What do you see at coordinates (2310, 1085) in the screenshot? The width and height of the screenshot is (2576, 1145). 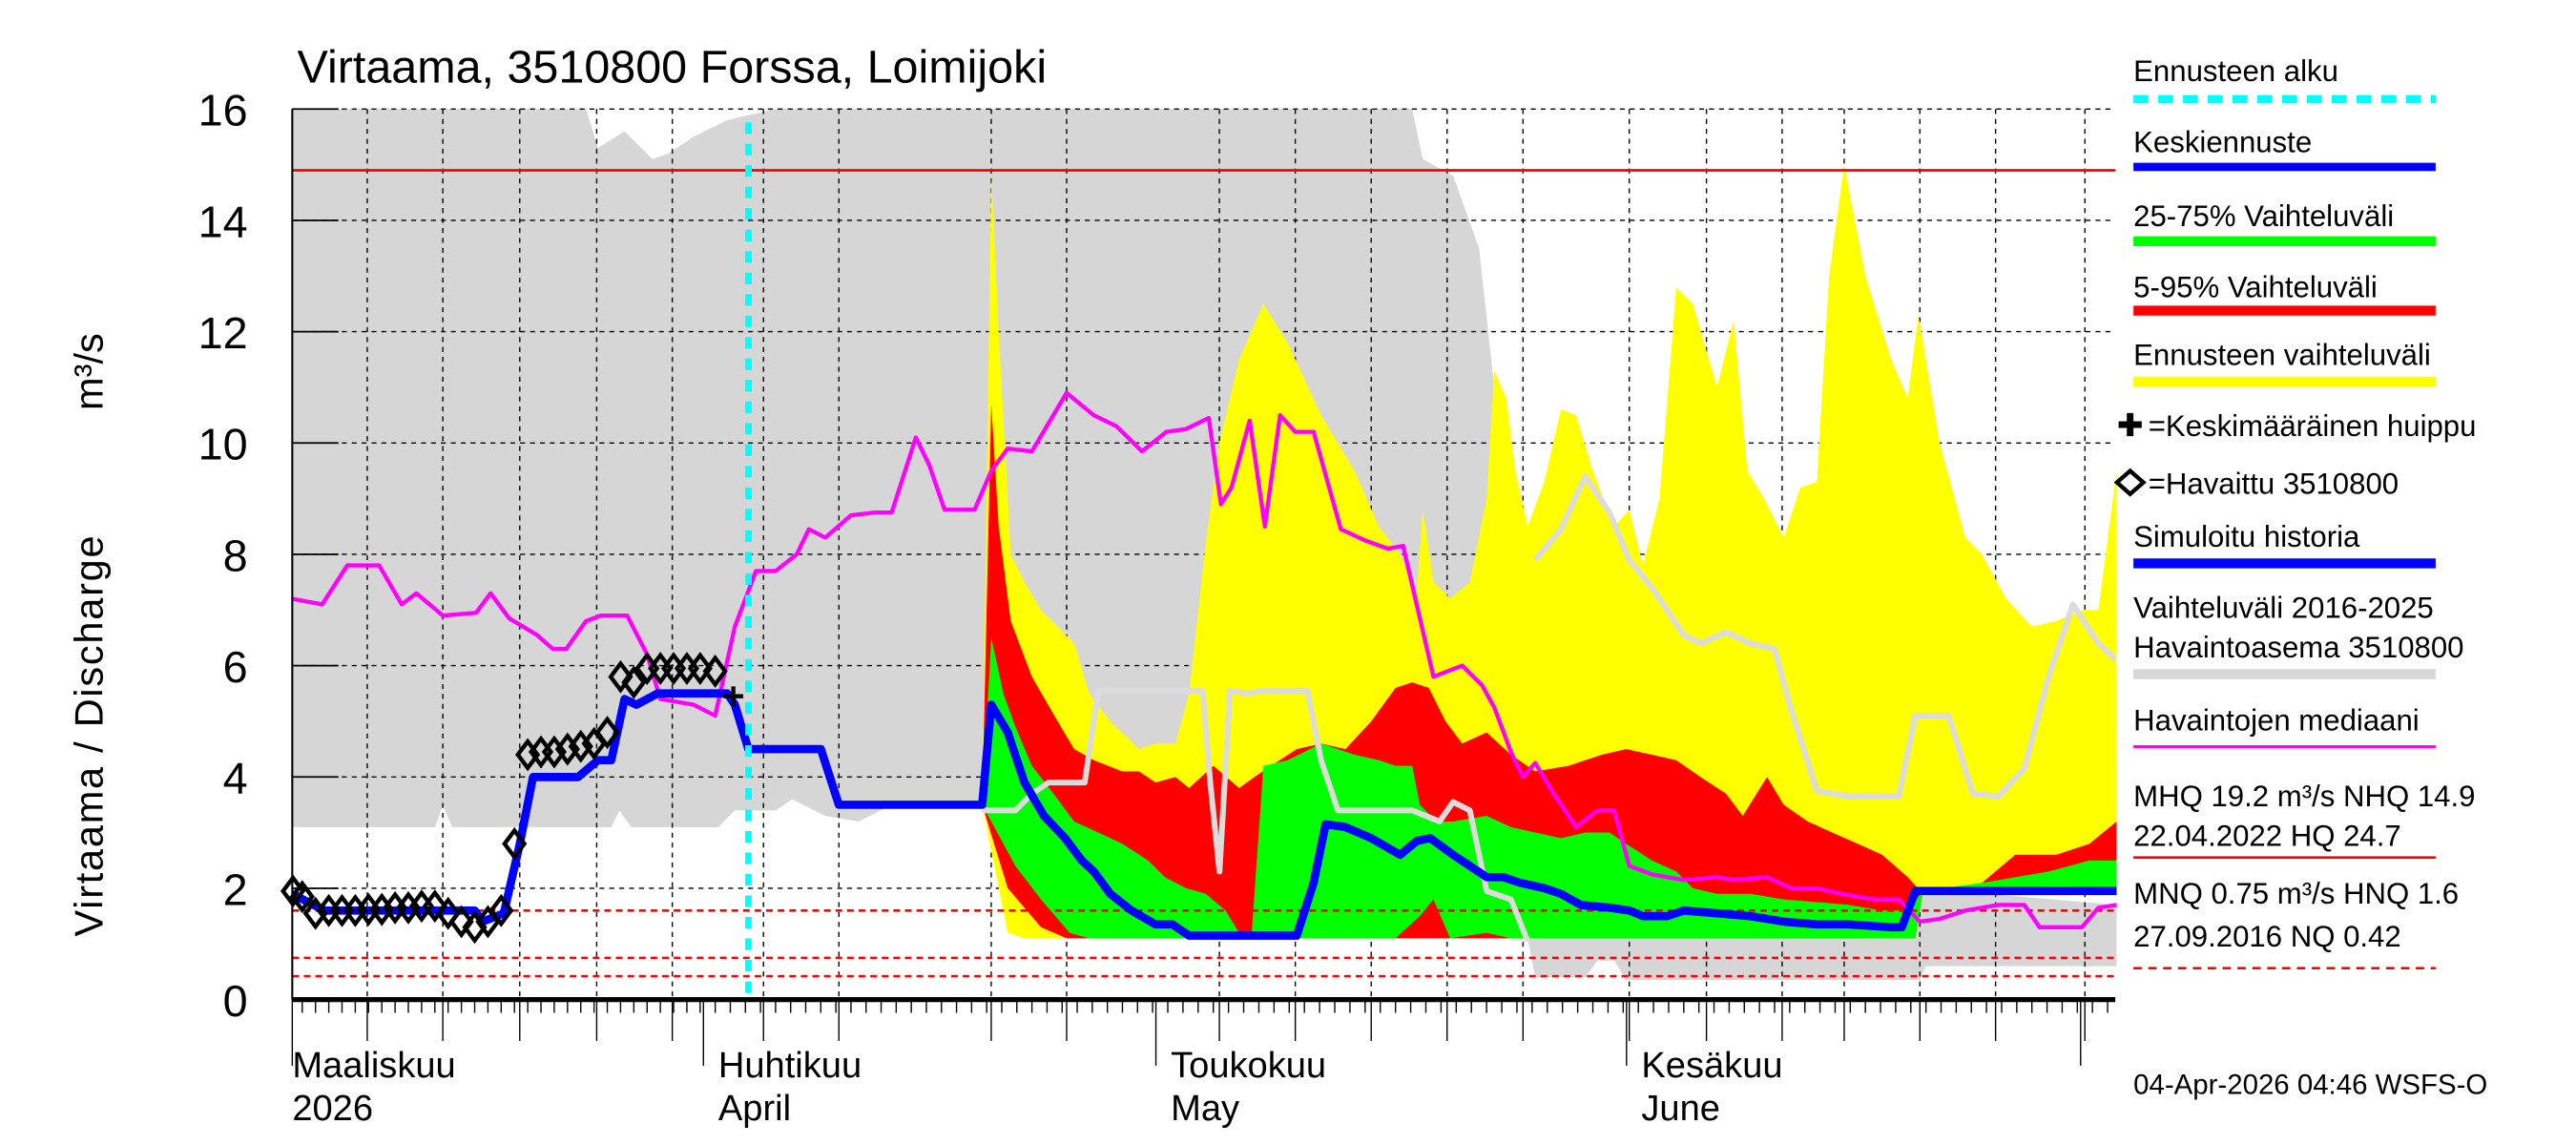 I see `footer-timestamp: 04-Apr-2026 04:46 WSFS-O` at bounding box center [2310, 1085].